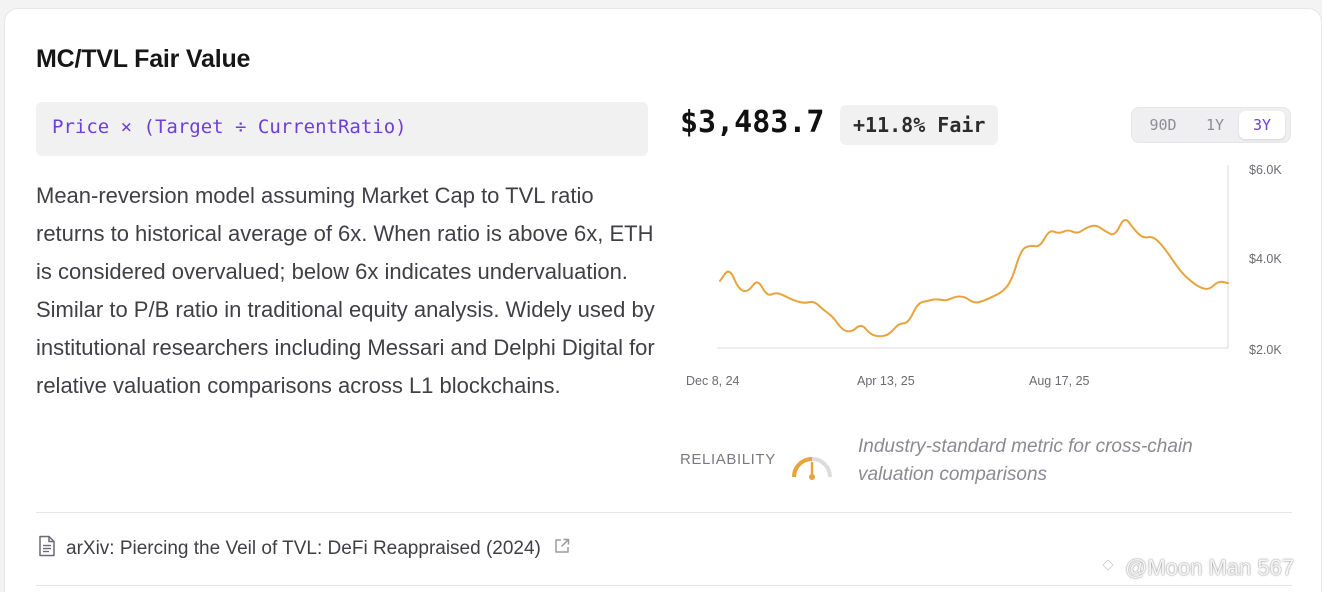  I want to click on x-tick-label: Apr 13, 25, so click(886, 381).